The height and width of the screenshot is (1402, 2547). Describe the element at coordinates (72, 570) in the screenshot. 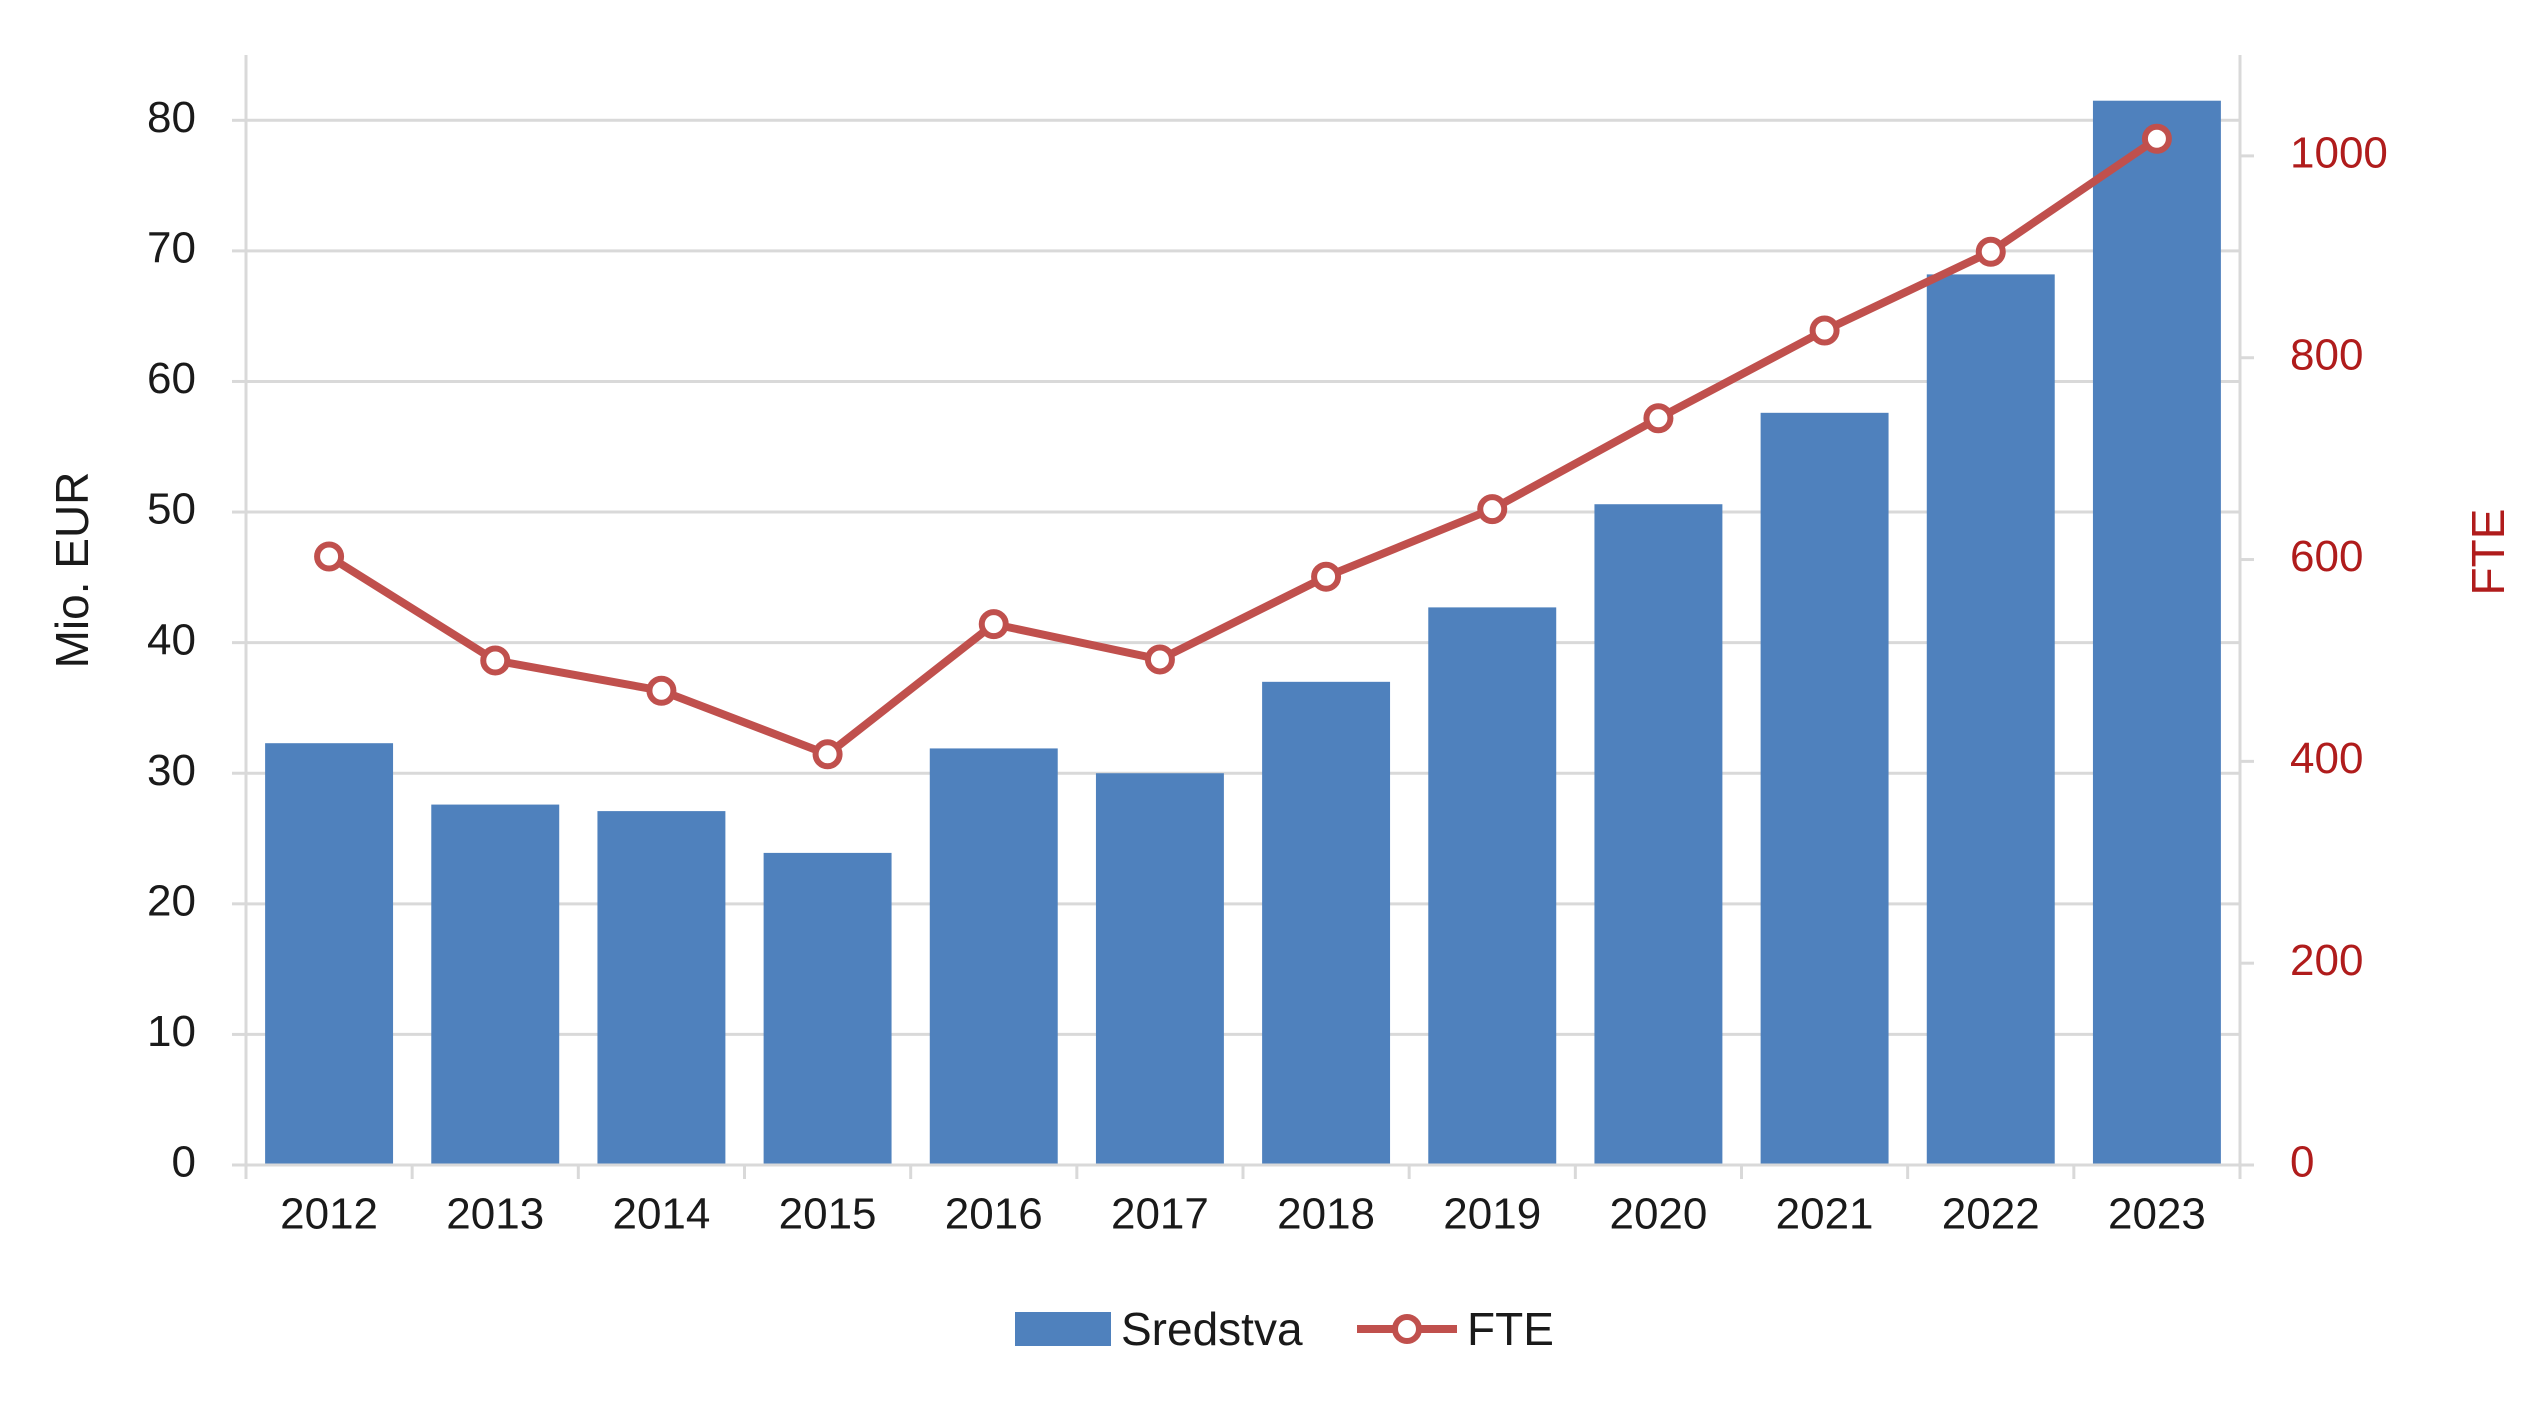

I see `y-axis-title-left: Mio. EUR` at that location.